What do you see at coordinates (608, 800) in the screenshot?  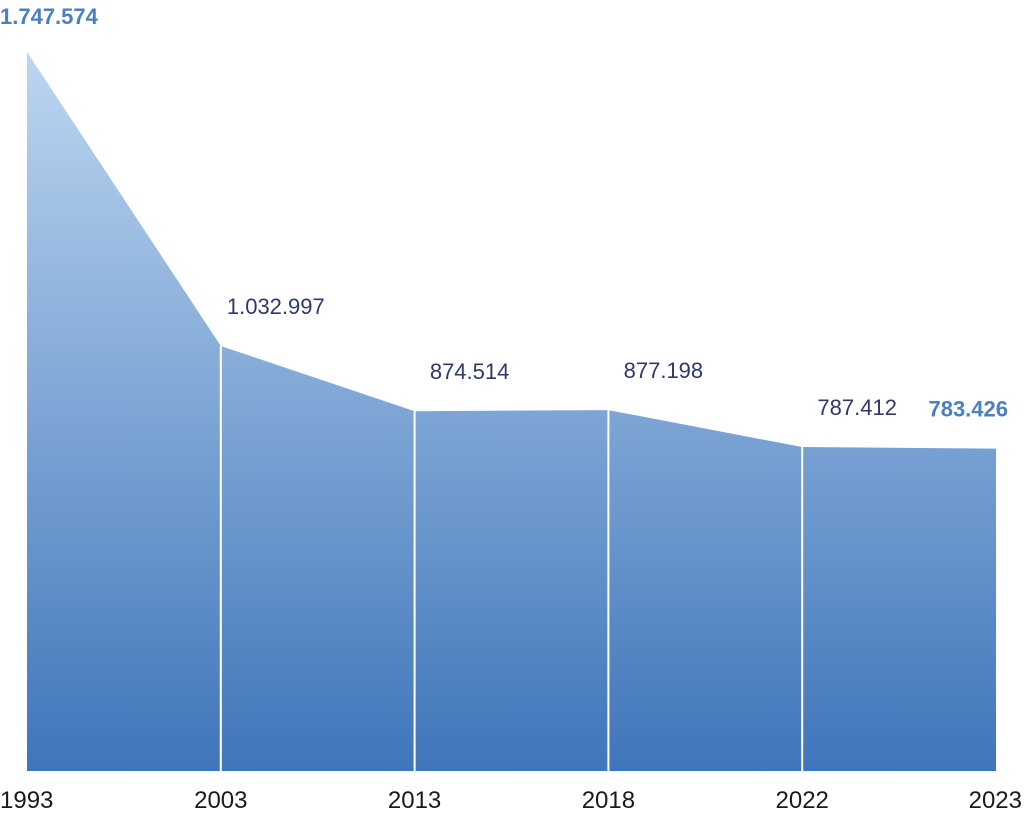 I see `x-tick-label: 2018` at bounding box center [608, 800].